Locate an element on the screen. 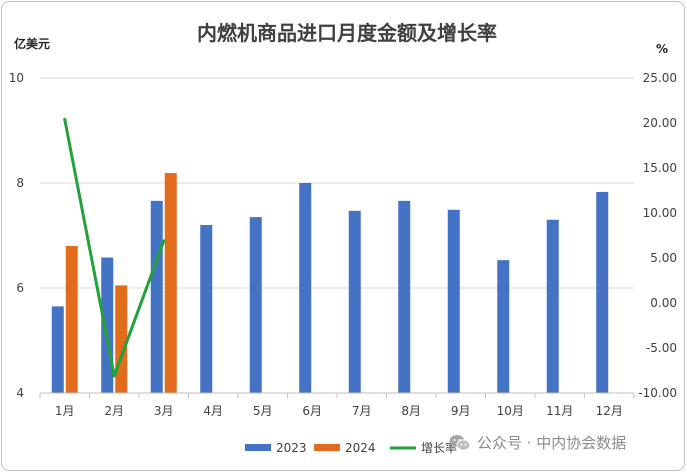 The width and height of the screenshot is (686, 472). legend-label-2023: 2023 is located at coordinates (291, 448).